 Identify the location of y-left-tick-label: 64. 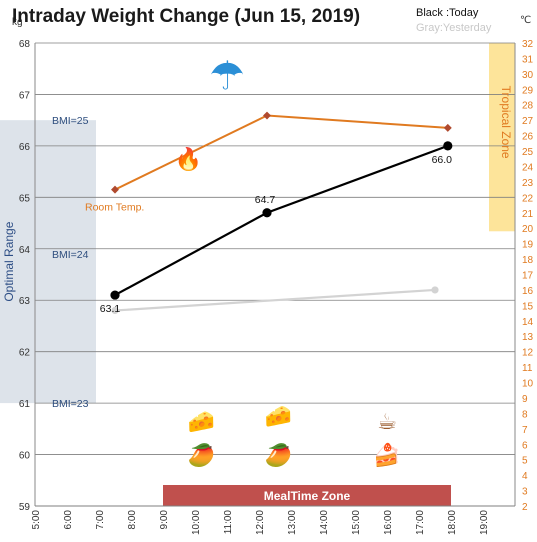
(25, 250).